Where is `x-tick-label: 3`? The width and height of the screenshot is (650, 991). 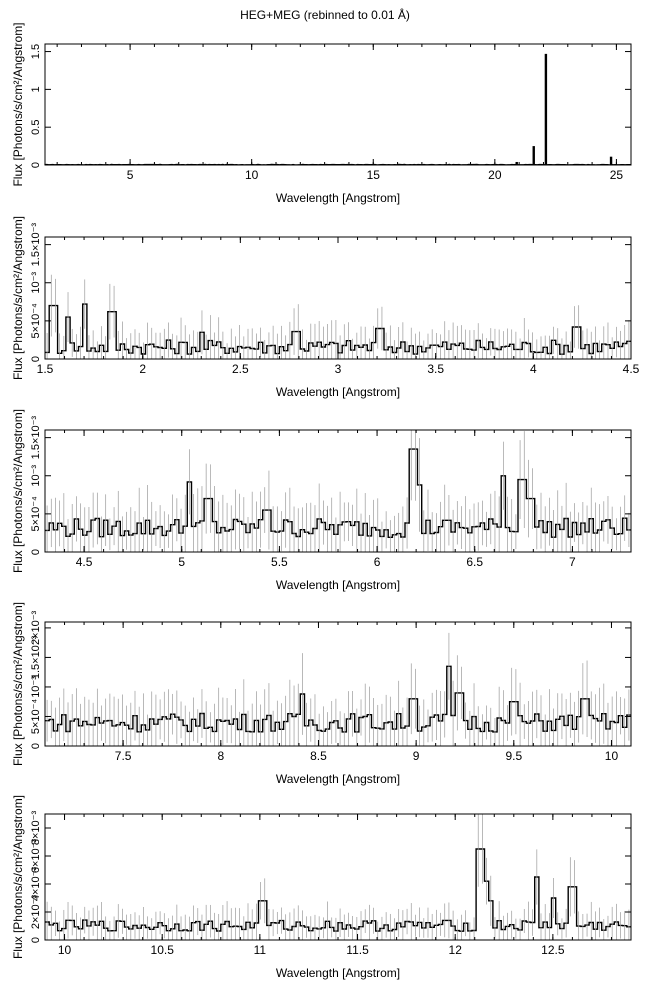 x-tick-label: 3 is located at coordinates (338, 369).